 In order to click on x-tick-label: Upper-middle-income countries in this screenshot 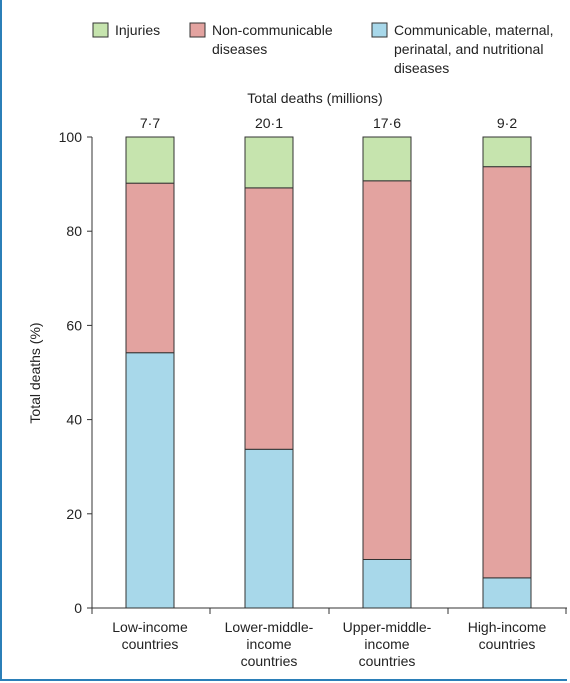, I will do `click(387, 644)`.